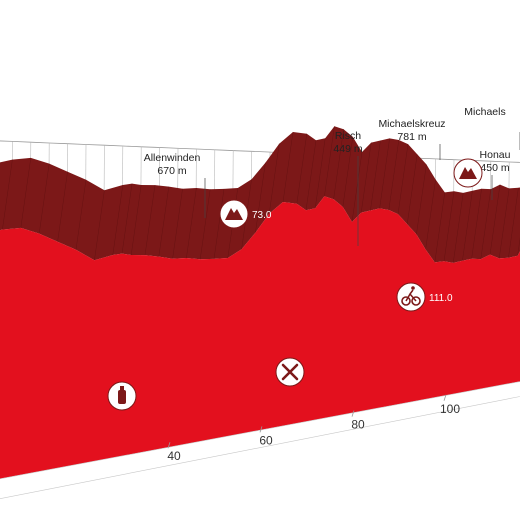 The width and height of the screenshot is (520, 520). Describe the element at coordinates (494, 168) in the screenshot. I see `place-altitude: 450 m` at that location.